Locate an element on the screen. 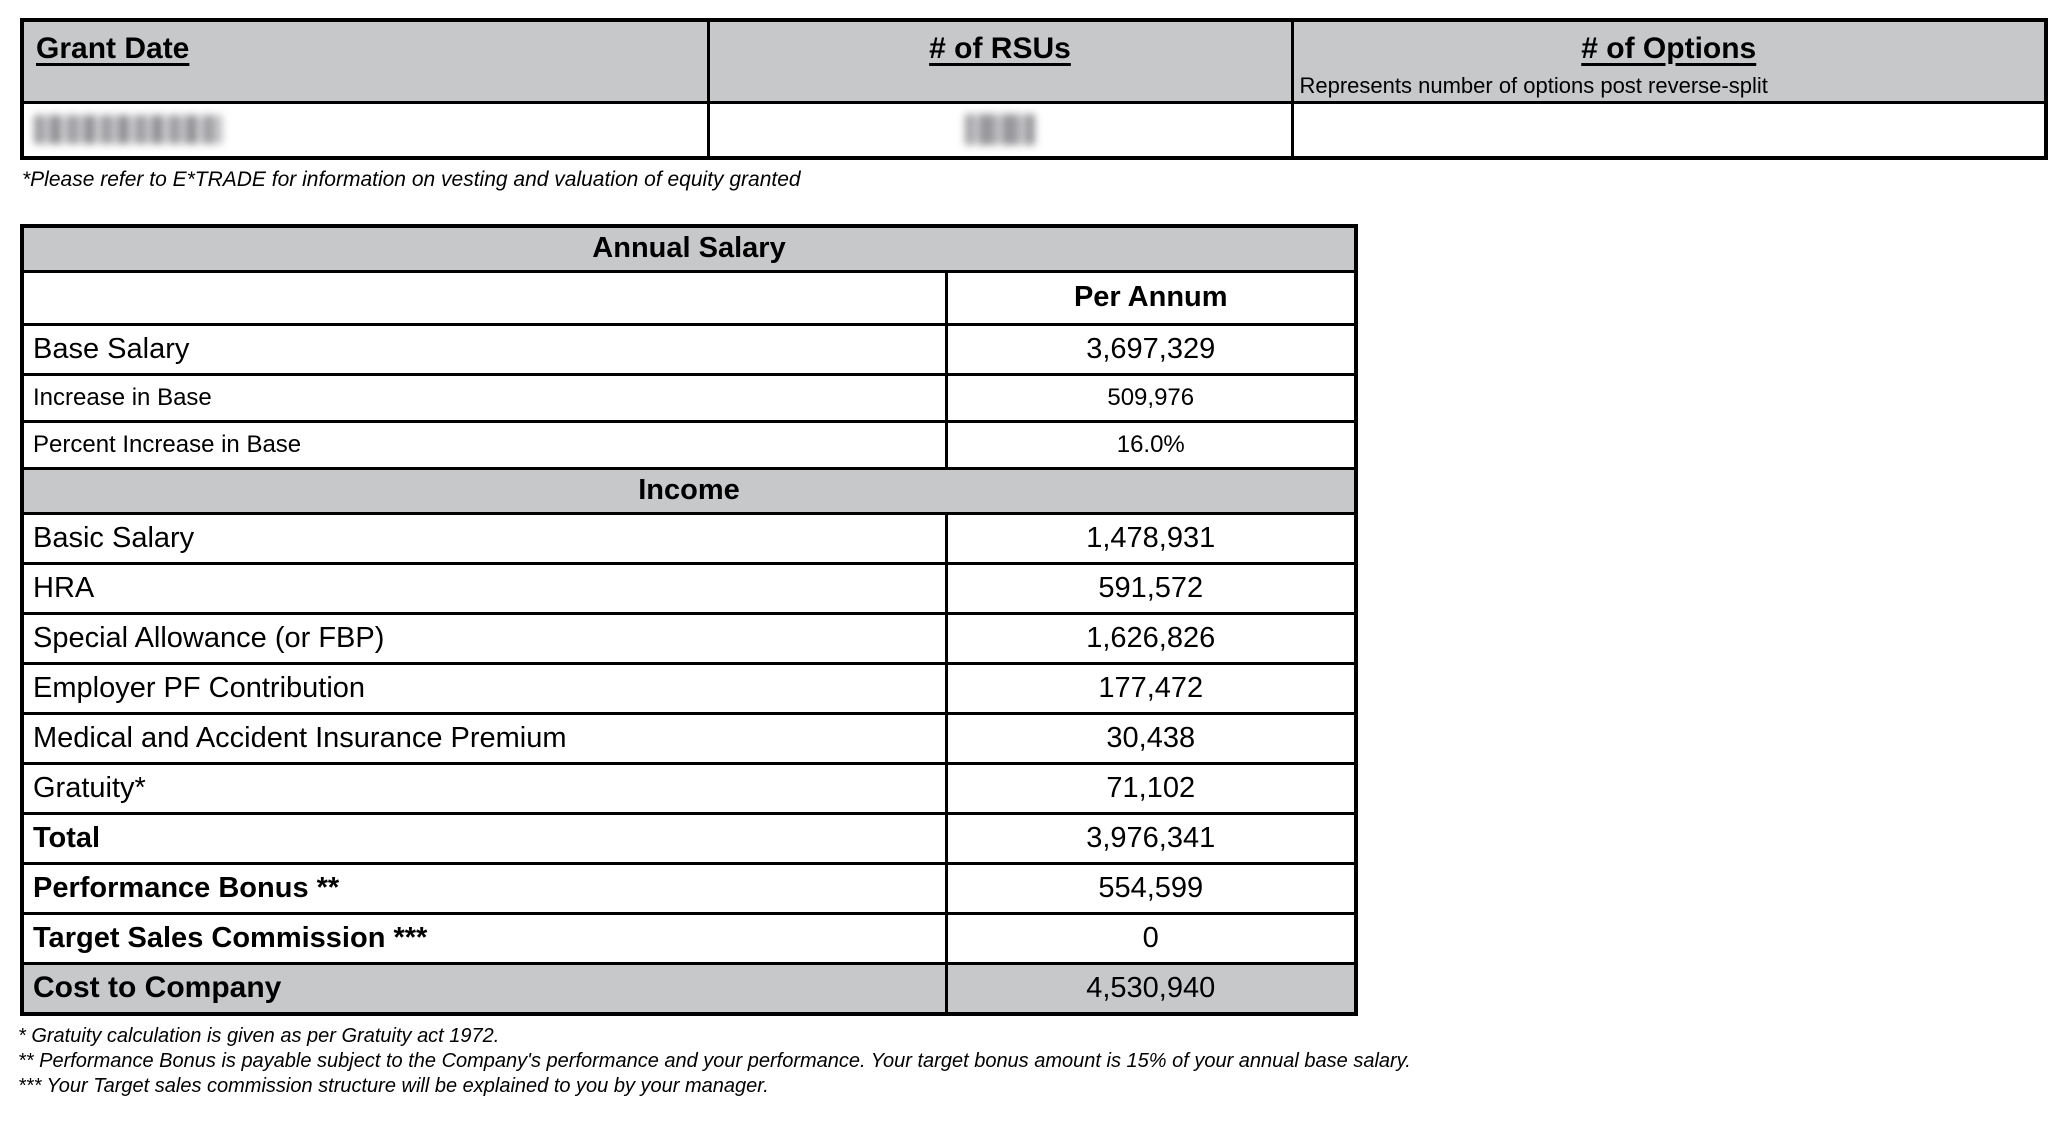 The image size is (2048, 1143). row-value: 30,438 is located at coordinates (1151, 738).